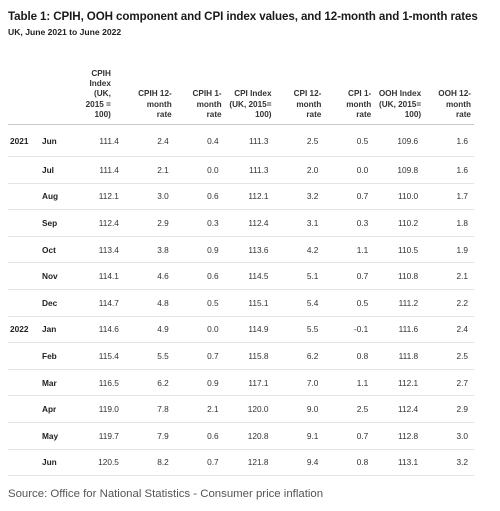 The height and width of the screenshot is (511, 500). I want to click on table-row: Apr 119.0 7.8 2.1 120.0 9.0 2.5 112.4 2.9, so click(241, 409).